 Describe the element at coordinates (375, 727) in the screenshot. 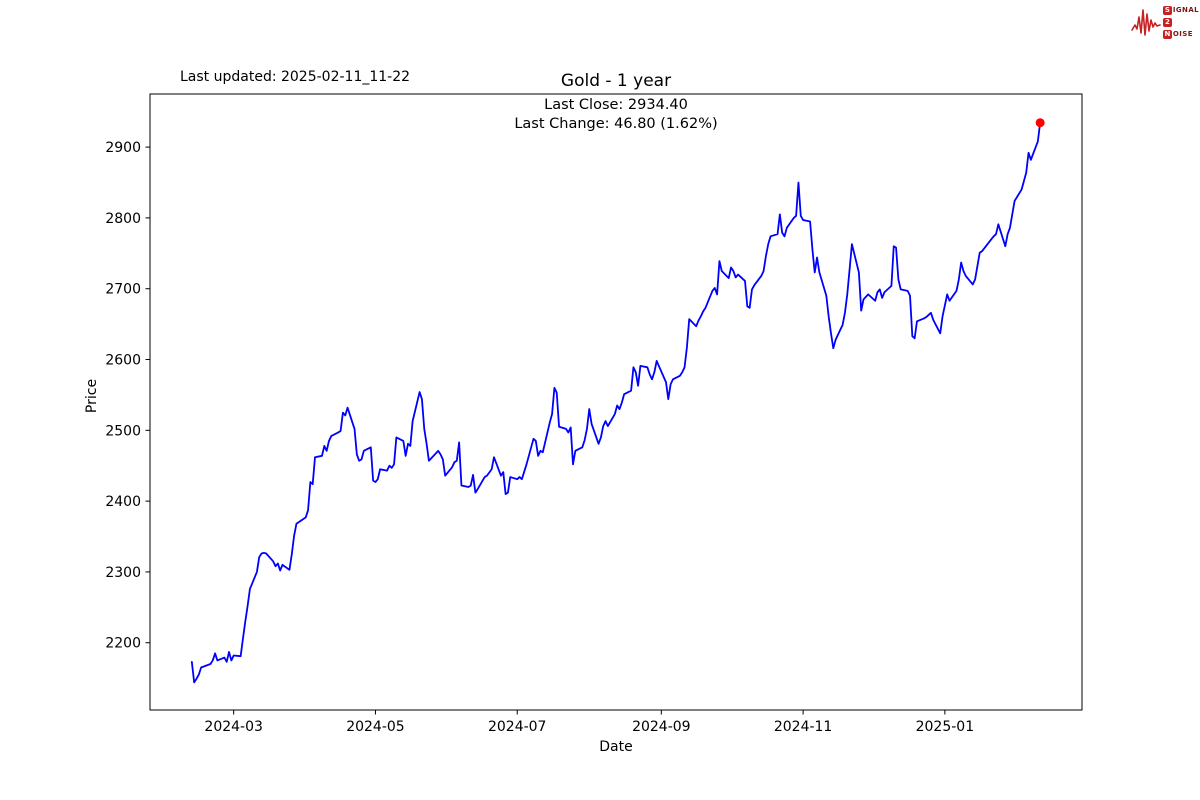

I see `x-tick-label: 2024-05` at that location.